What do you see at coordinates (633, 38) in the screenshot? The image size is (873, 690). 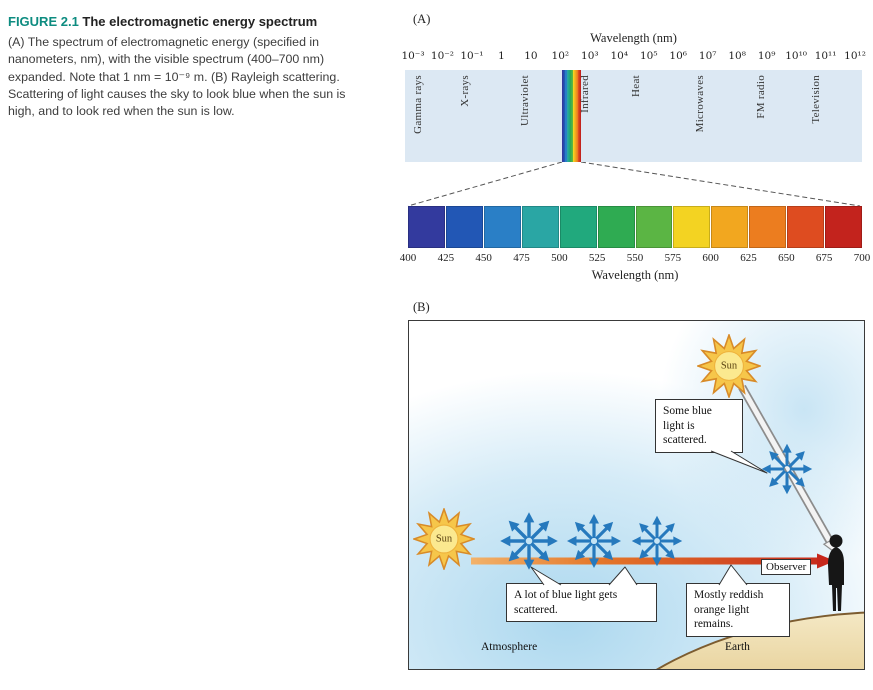 I see `wavelength-axis-title: Wavelength (nm)` at bounding box center [633, 38].